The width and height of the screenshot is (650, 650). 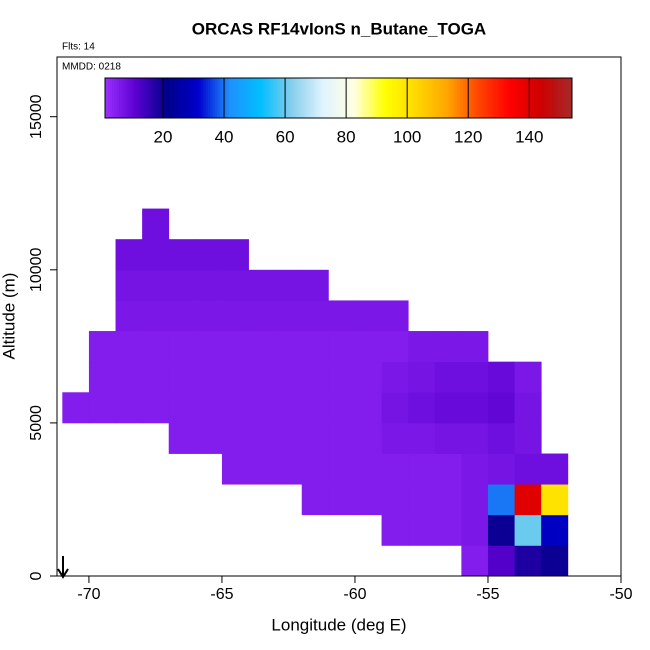 What do you see at coordinates (36, 269) in the screenshot?
I see `y-tick-label: 10000` at bounding box center [36, 269].